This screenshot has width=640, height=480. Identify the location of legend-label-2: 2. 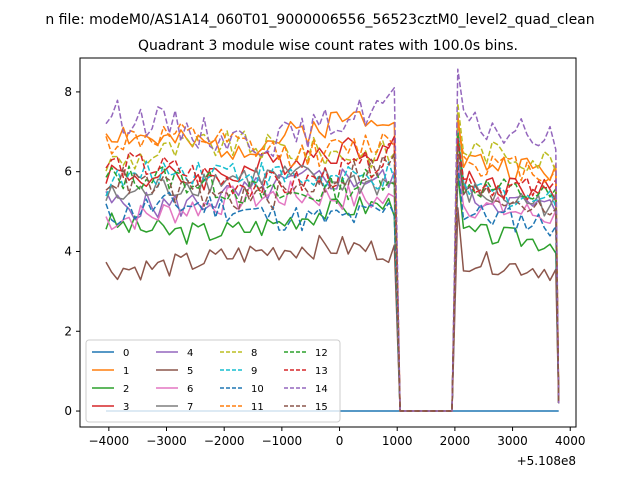
(126, 389).